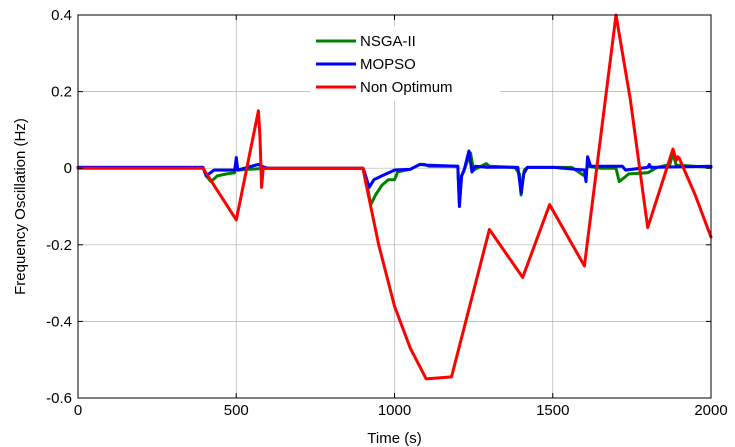 Image resolution: width=735 pixels, height=447 pixels. What do you see at coordinates (394, 178) in the screenshot?
I see `series-line-mopso` at bounding box center [394, 178].